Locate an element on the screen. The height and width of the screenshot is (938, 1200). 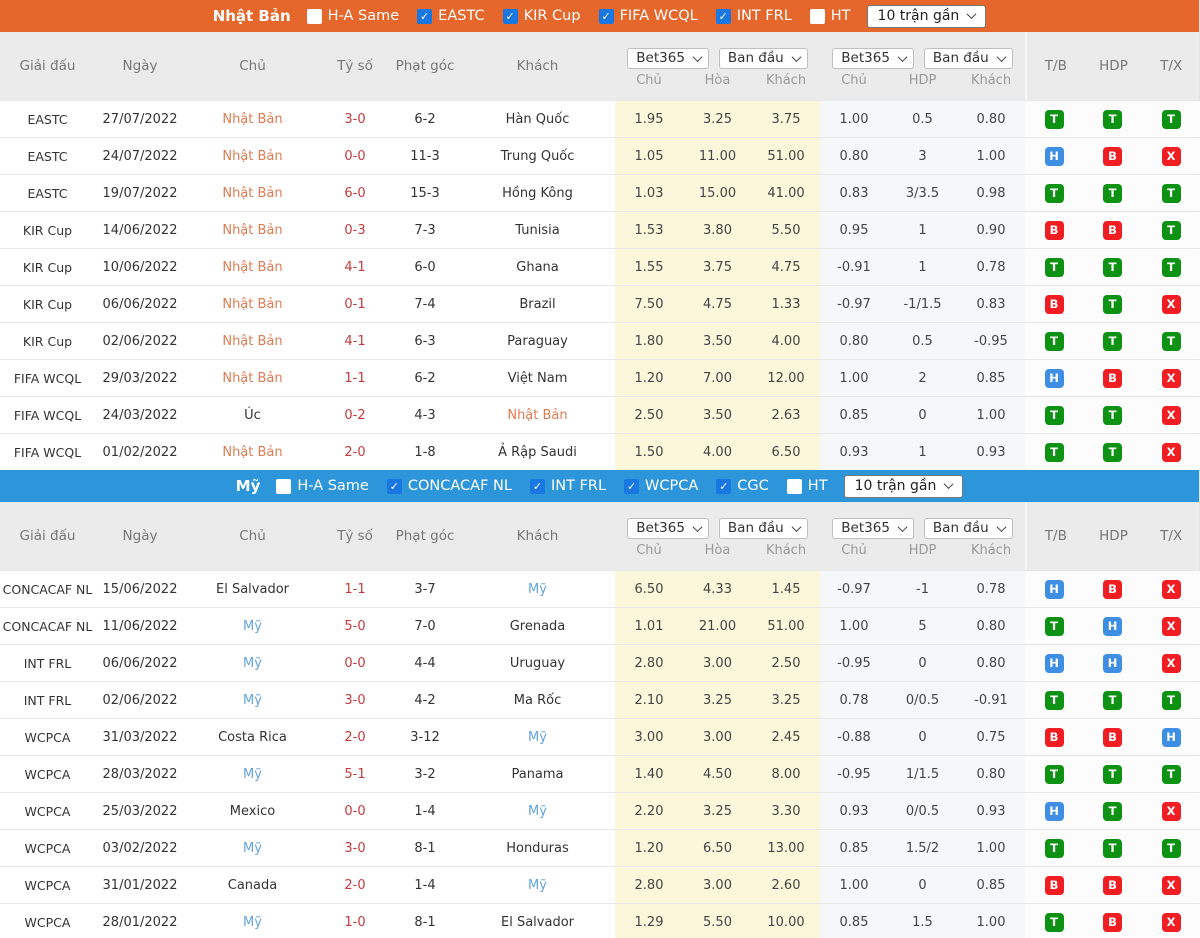
handicap-odds-cell: -0.97 is located at coordinates (854, 589).